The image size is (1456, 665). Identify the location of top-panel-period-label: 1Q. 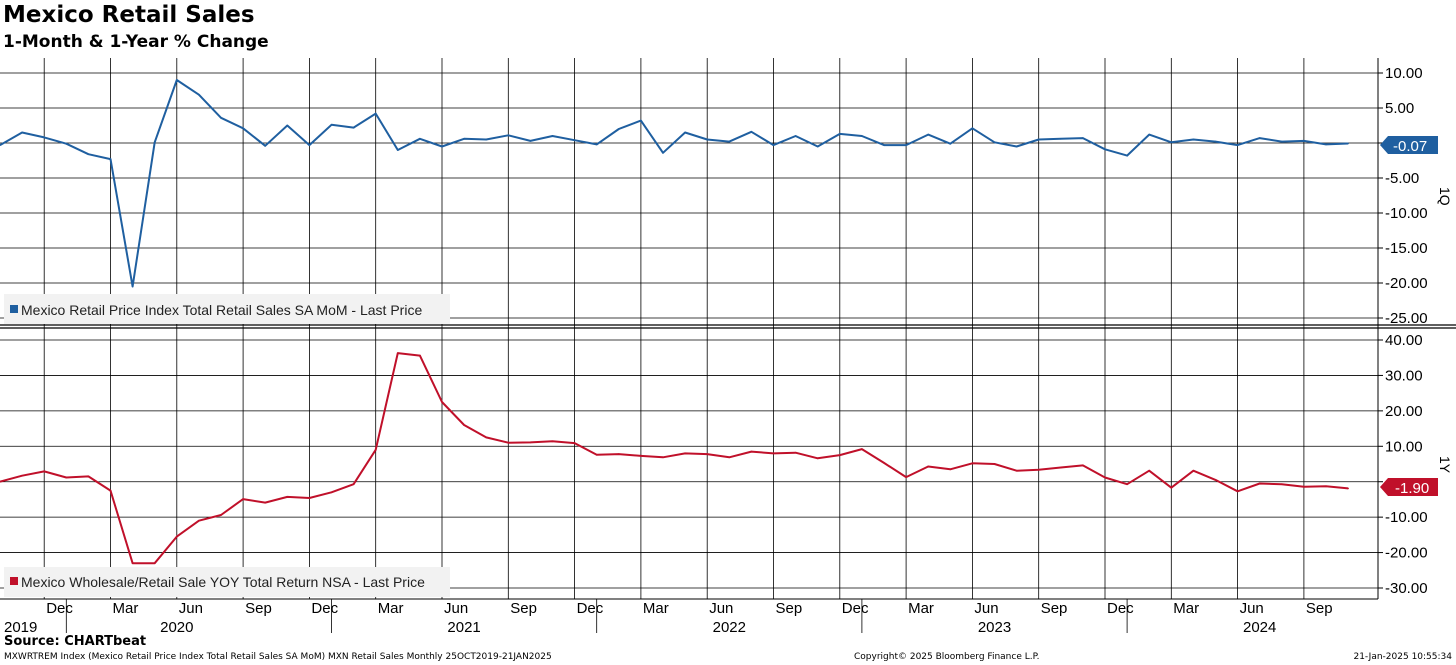
(1445, 196).